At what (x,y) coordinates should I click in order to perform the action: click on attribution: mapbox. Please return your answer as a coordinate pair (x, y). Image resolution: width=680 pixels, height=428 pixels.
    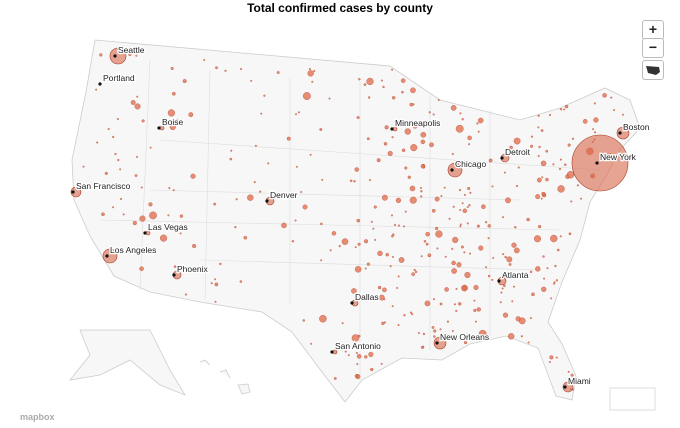
    Looking at the image, I should click on (37, 417).